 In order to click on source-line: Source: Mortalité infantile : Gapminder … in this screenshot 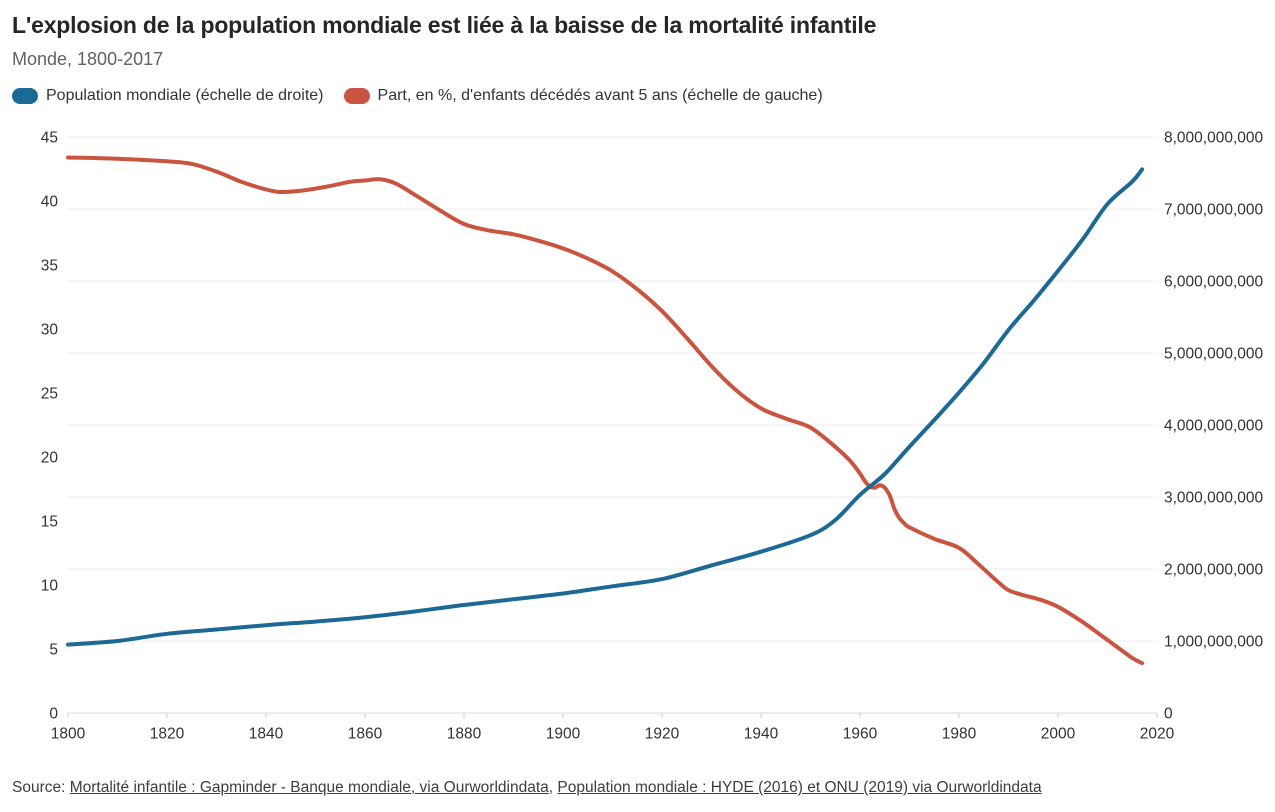, I will do `click(527, 788)`.